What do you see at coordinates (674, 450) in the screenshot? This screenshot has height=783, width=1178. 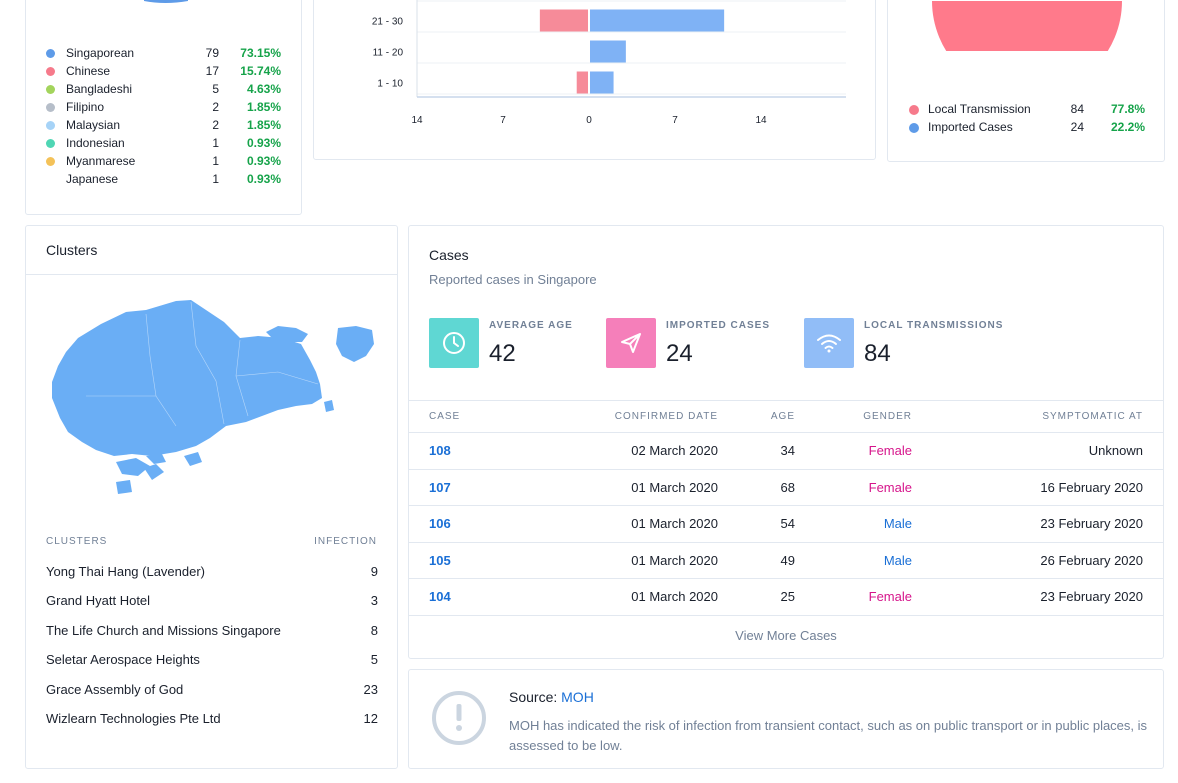 I see `case-confirmed-date: 02 March 2020` at bounding box center [674, 450].